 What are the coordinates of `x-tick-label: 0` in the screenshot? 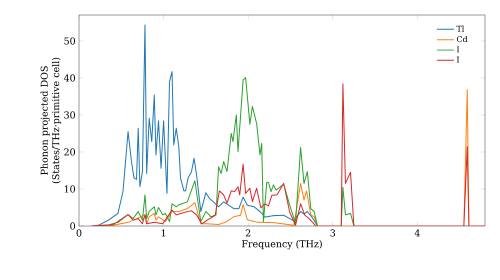 It's located at (79, 233).